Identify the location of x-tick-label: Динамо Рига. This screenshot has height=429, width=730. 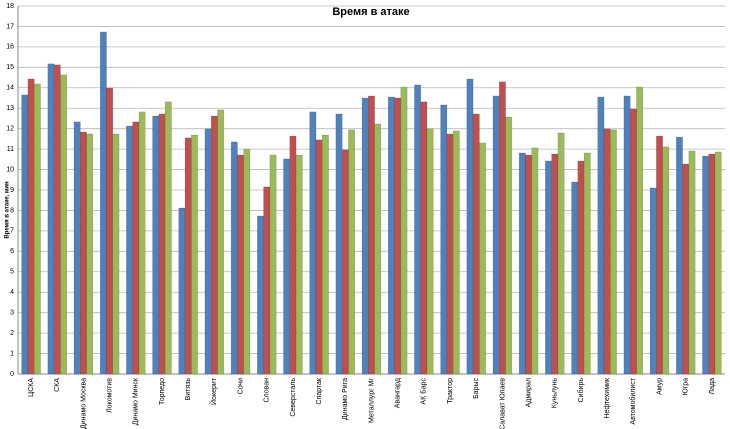
(345, 399).